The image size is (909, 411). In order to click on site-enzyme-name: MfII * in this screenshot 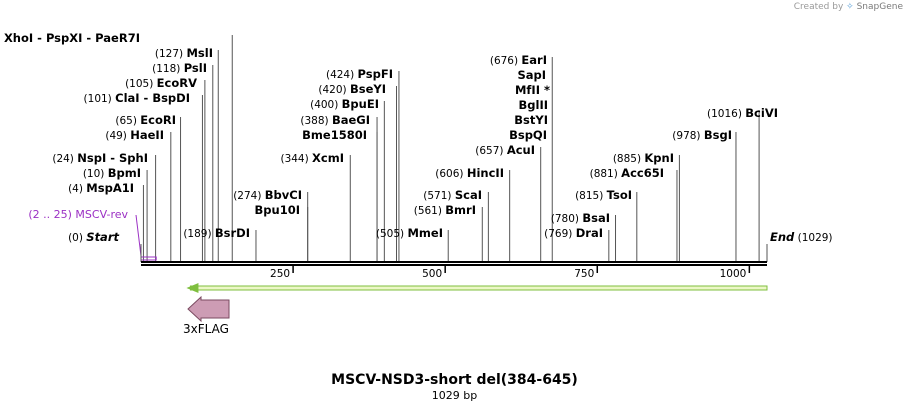, I will do `click(532, 90)`.